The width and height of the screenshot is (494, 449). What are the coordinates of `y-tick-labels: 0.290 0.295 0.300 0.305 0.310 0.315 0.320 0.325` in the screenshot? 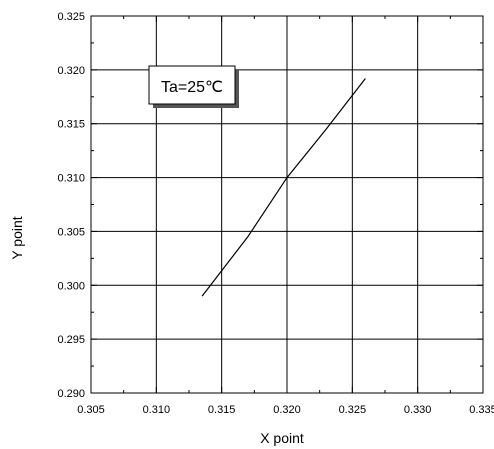 It's located at (71, 205).